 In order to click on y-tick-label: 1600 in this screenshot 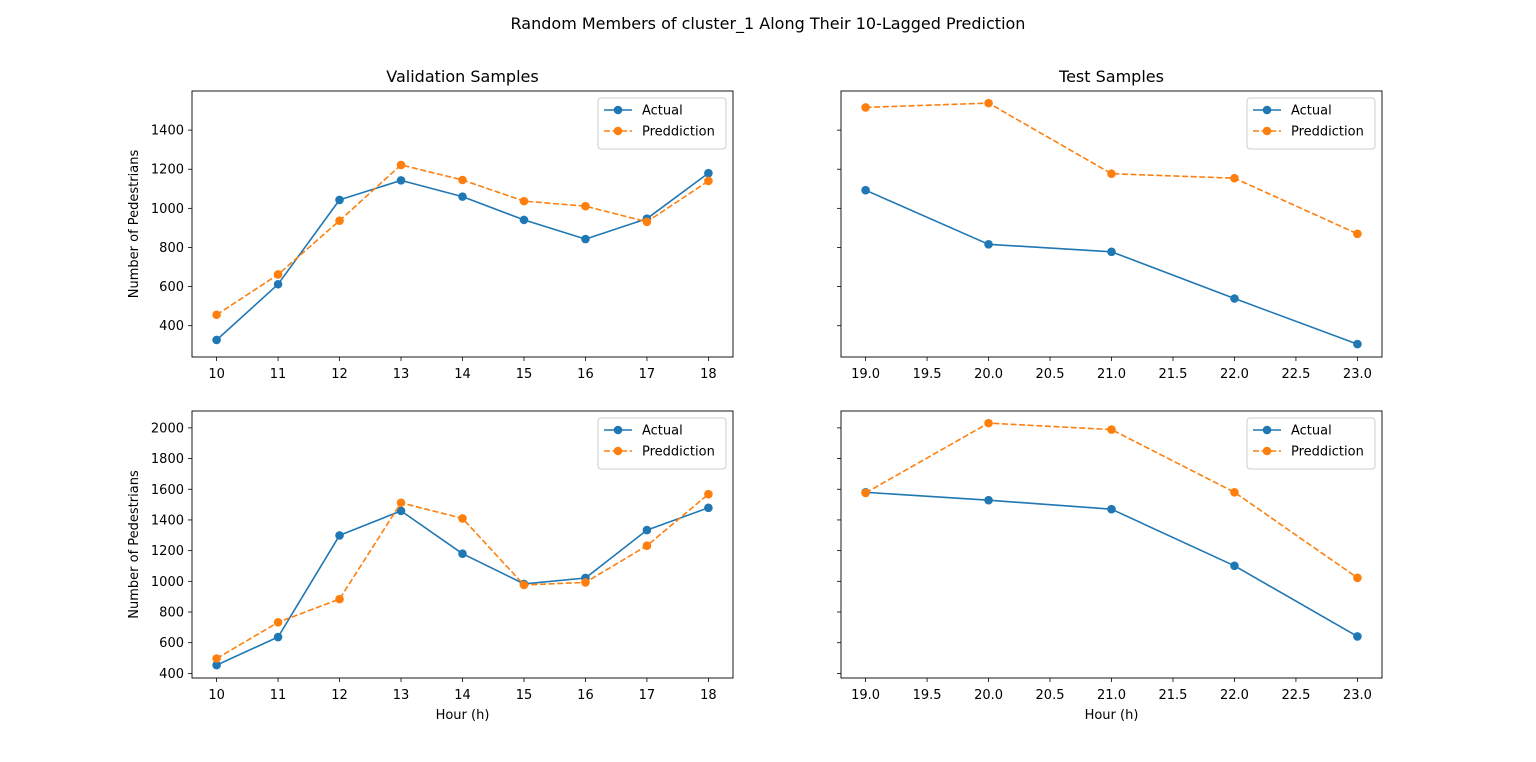, I will do `click(167, 490)`.